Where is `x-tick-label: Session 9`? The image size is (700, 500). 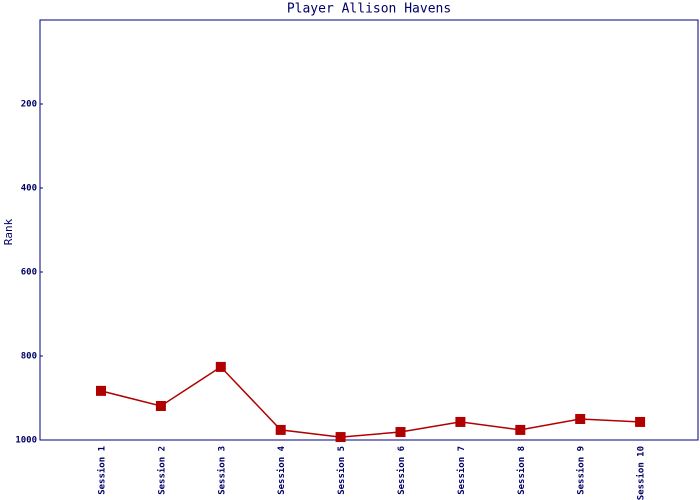 x-tick-label: Session 9 is located at coordinates (581, 470).